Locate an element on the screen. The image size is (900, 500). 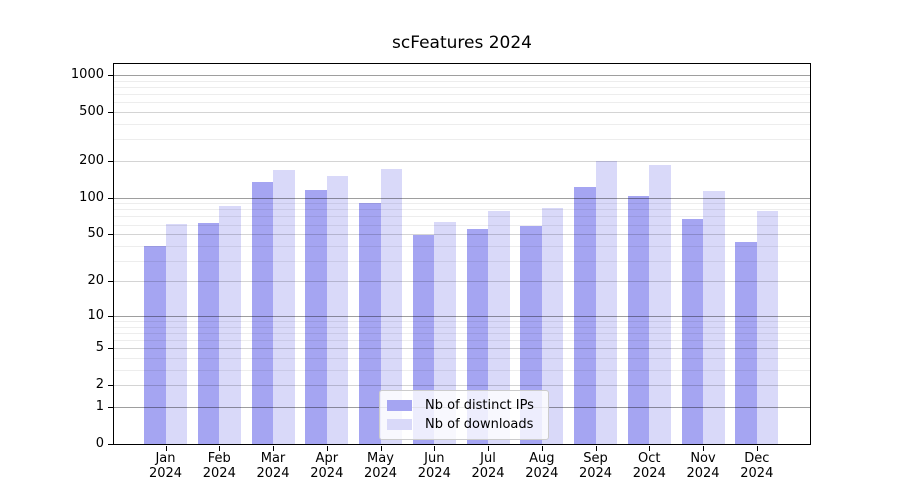
x-tick-label-feb: Feb 2024 is located at coordinates (219, 466).